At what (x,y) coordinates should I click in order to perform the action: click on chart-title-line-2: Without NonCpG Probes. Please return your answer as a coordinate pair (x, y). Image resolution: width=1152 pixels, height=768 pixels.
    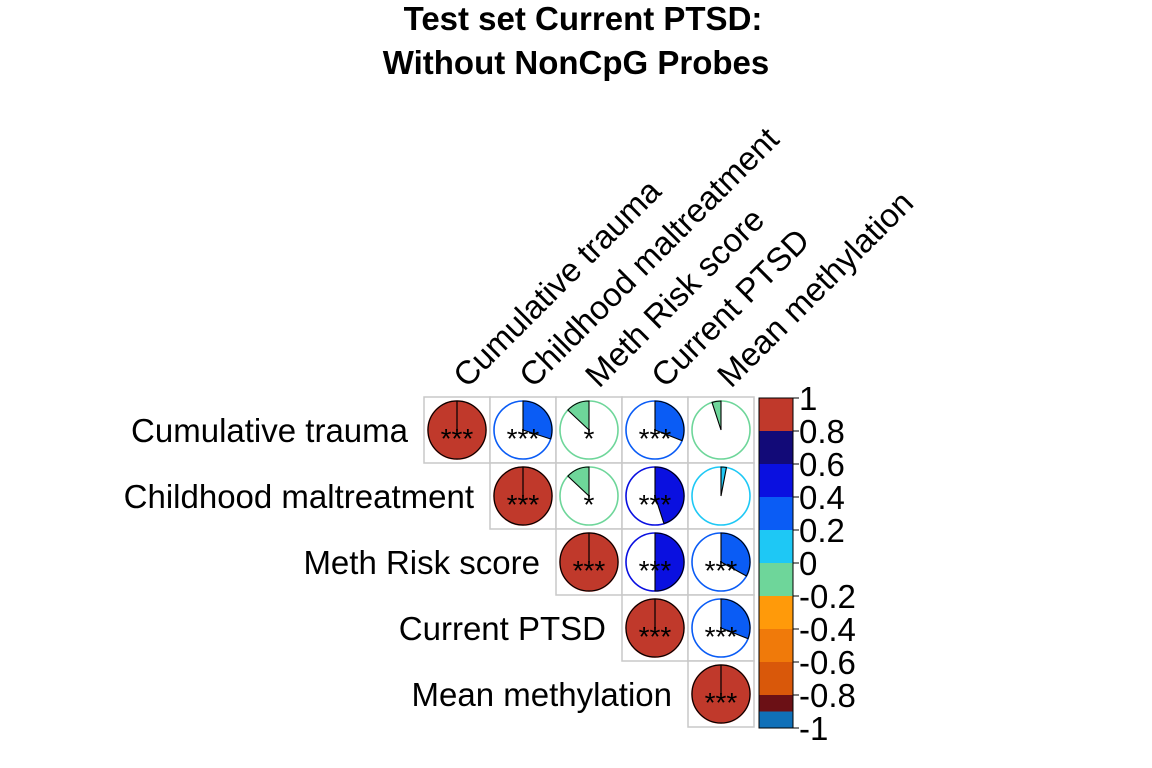
    Looking at the image, I should click on (576, 62).